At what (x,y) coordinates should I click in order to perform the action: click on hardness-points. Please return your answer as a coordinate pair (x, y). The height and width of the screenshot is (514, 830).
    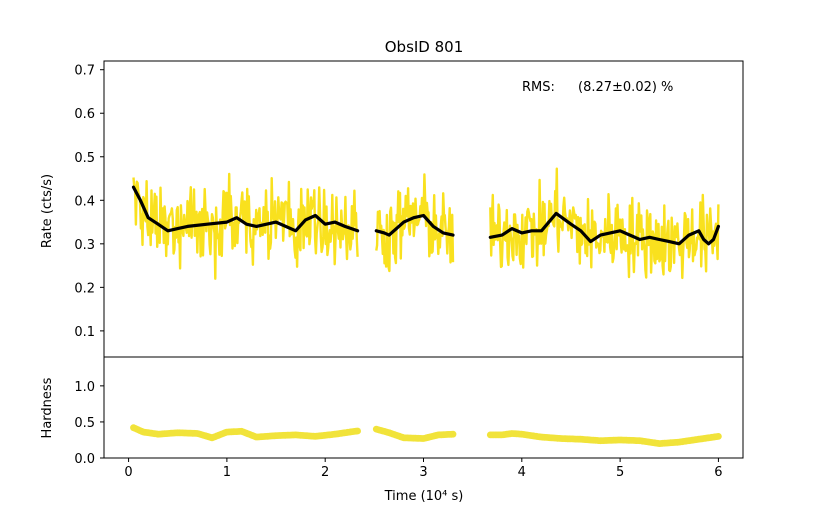
    Looking at the image, I should click on (426, 435).